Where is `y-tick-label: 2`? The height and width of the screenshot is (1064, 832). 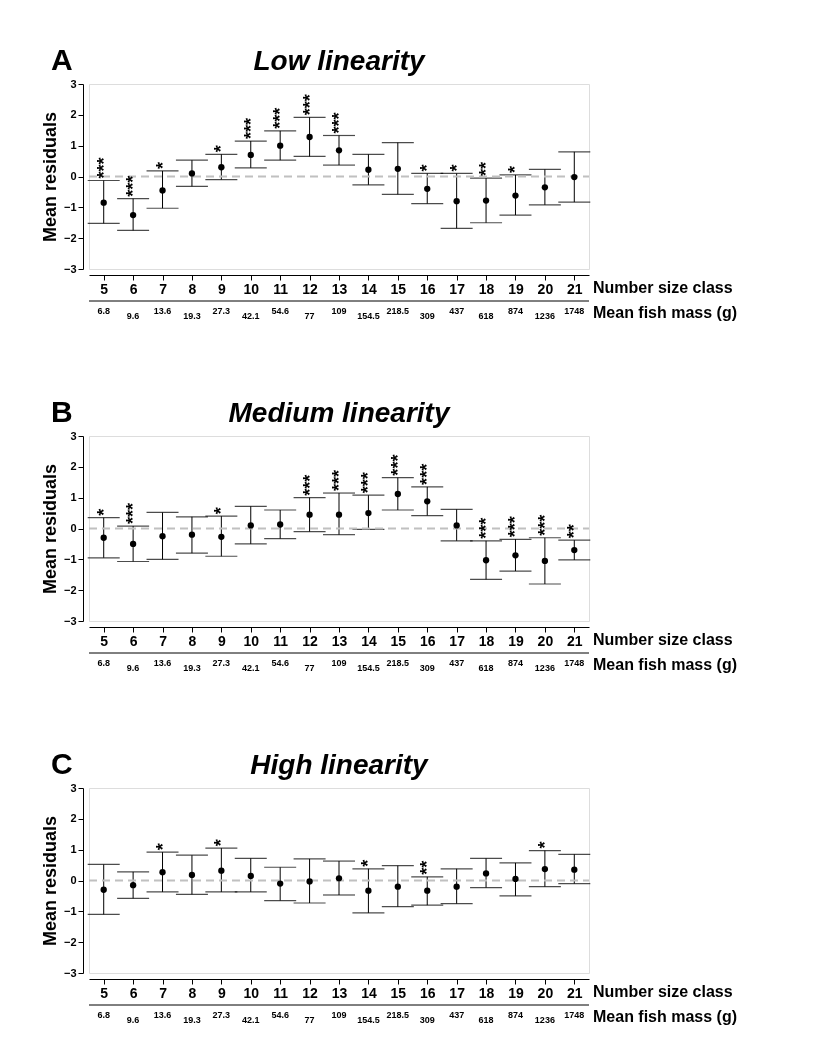
y-tick-label: 2 is located at coordinates (73, 114).